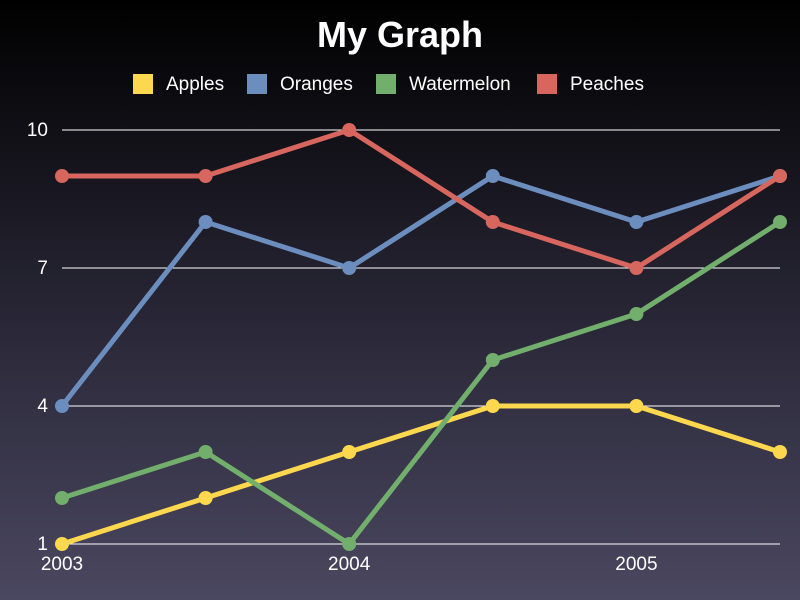 The image size is (800, 600). I want to click on legend-item-oranges: Oranges, so click(300, 84).